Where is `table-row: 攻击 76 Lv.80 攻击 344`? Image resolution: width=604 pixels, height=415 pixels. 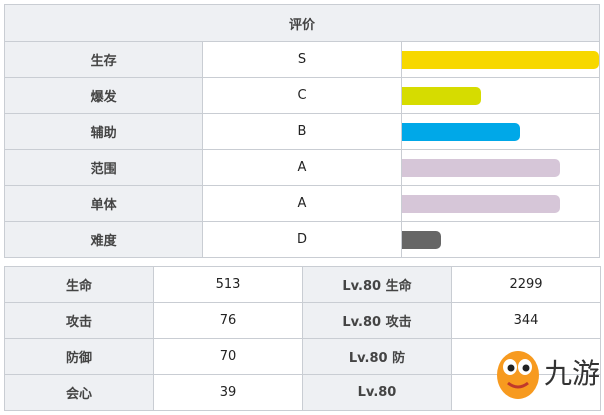
table-row: 攻击 76 Lv.80 攻击 344 is located at coordinates (302, 320).